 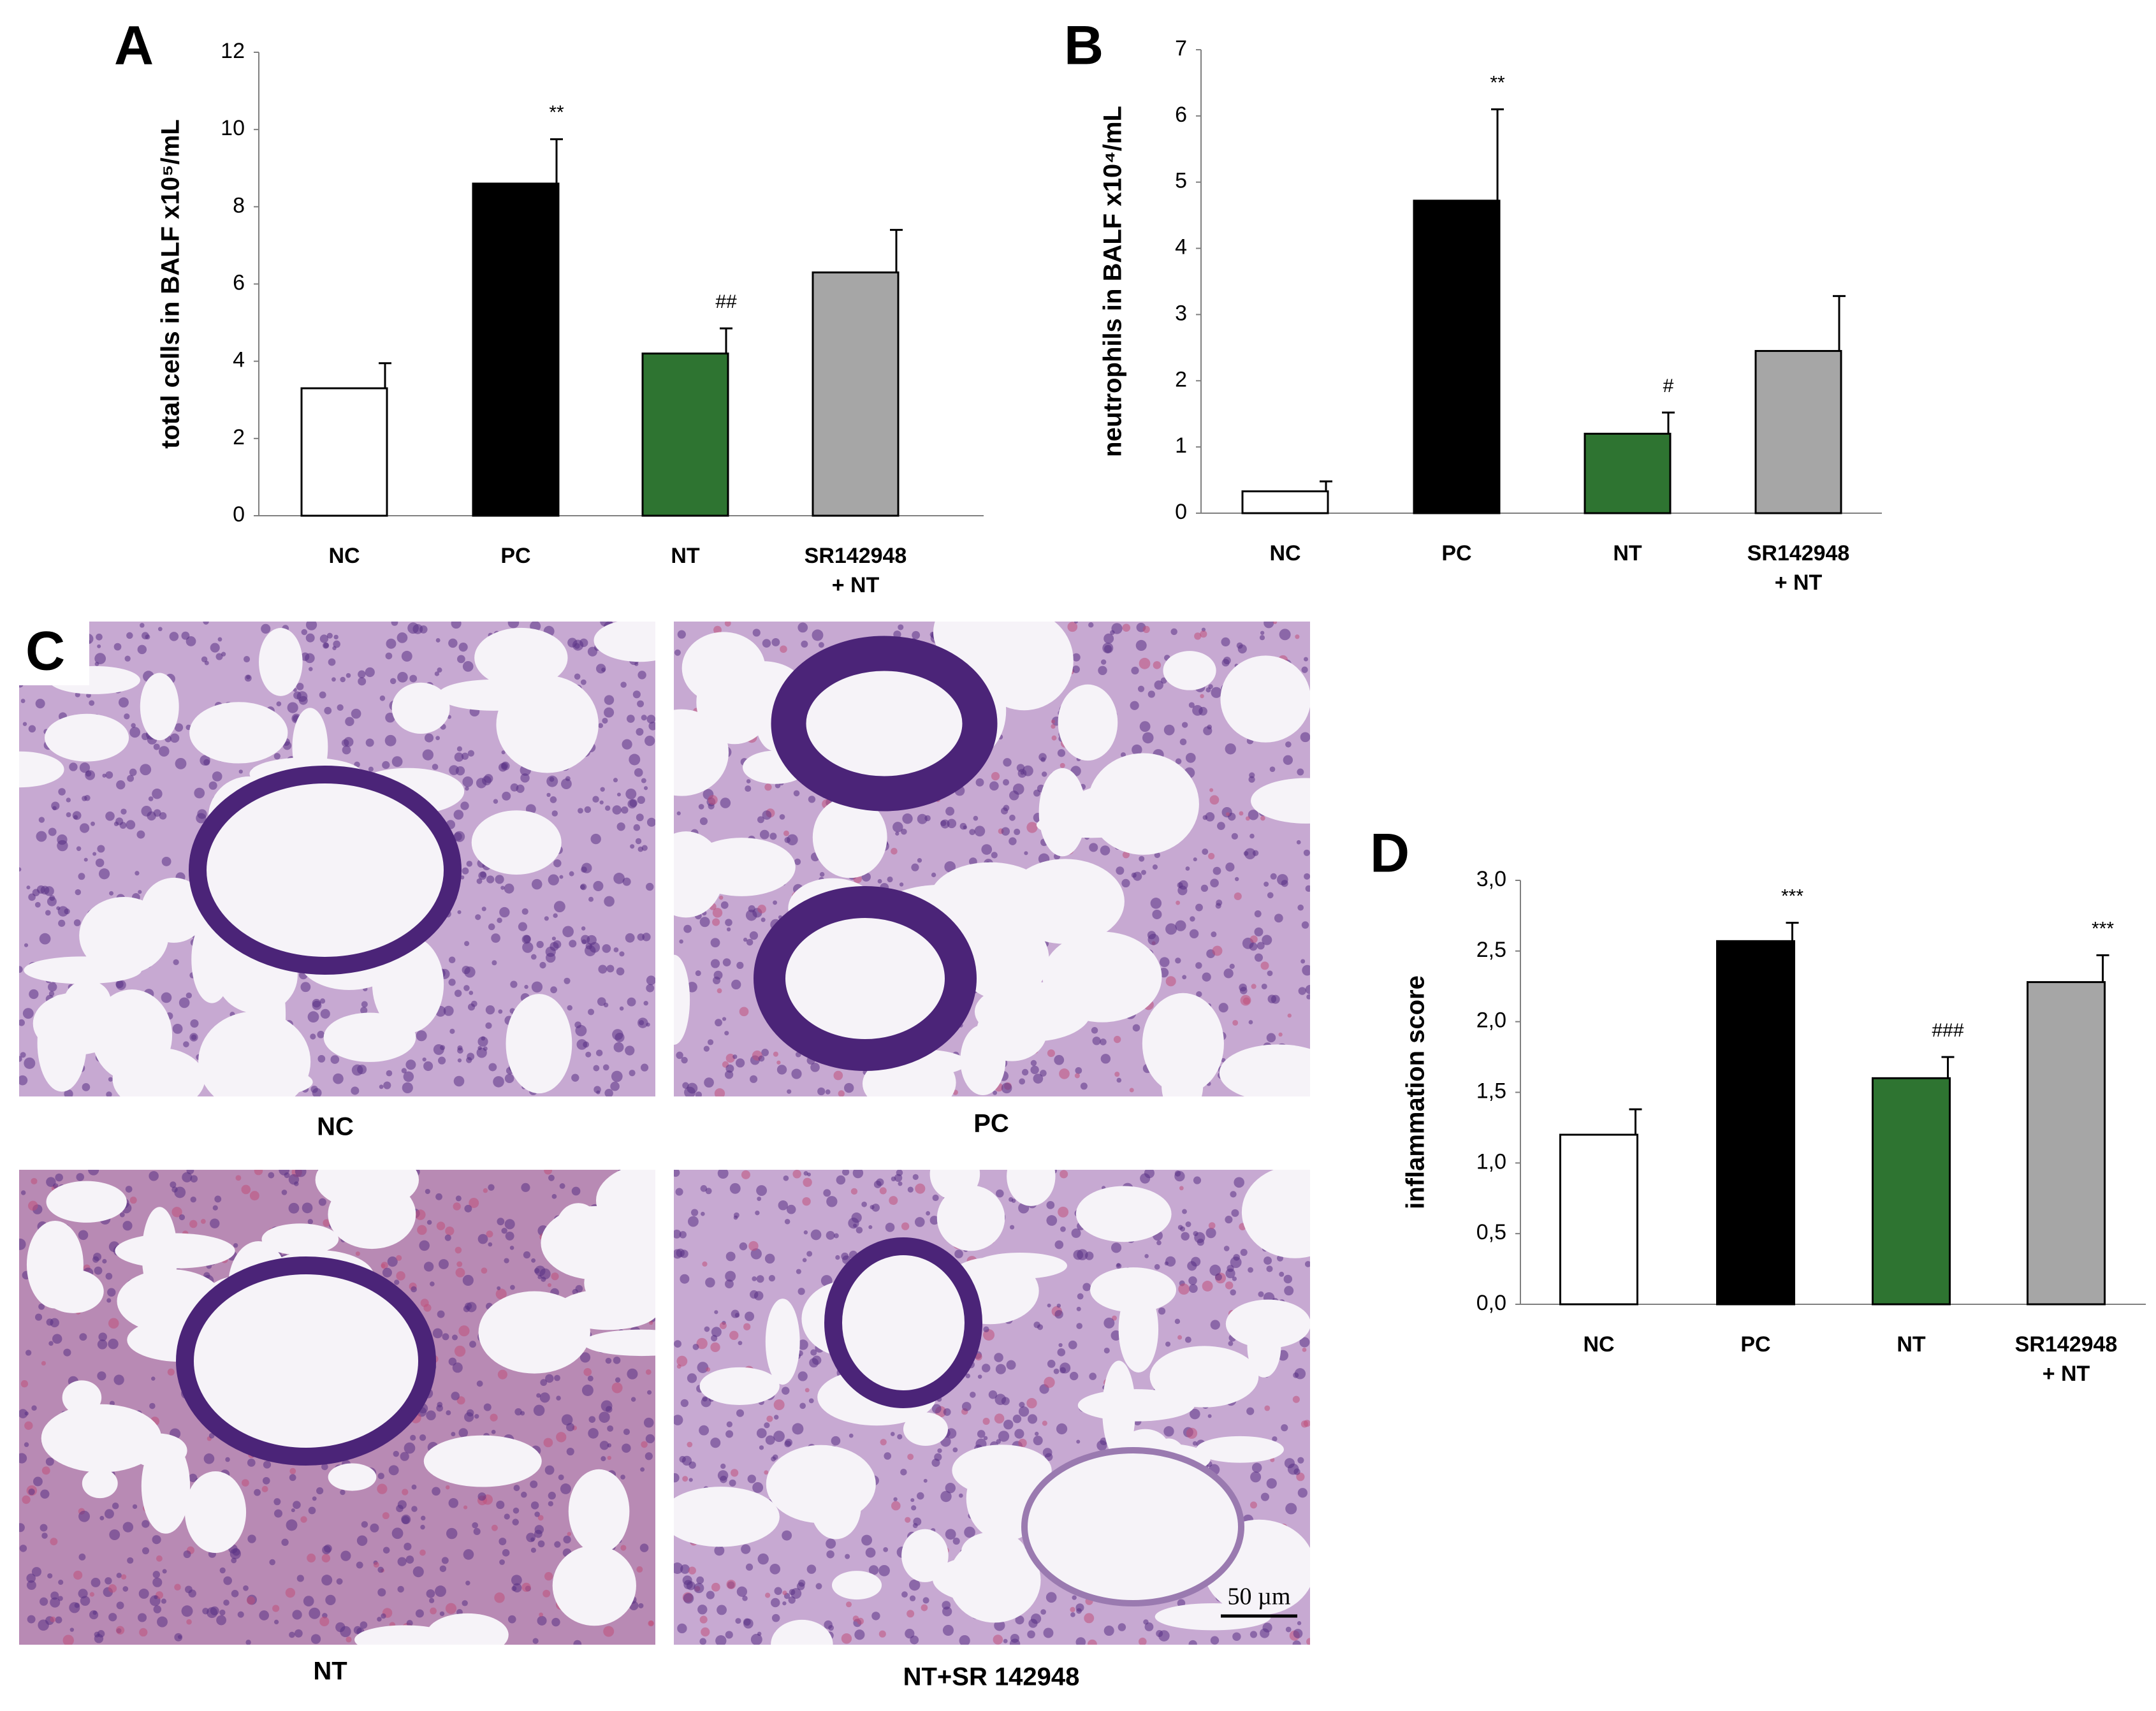 I want to click on x-tick-label: PC, so click(x=515, y=556).